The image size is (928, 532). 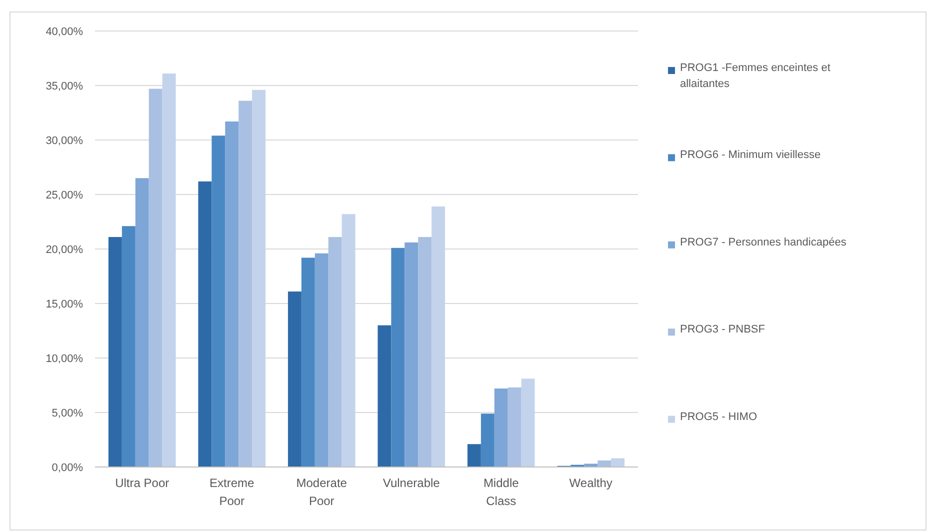 I want to click on x-tick-label: Extreme Poor, so click(x=232, y=492).